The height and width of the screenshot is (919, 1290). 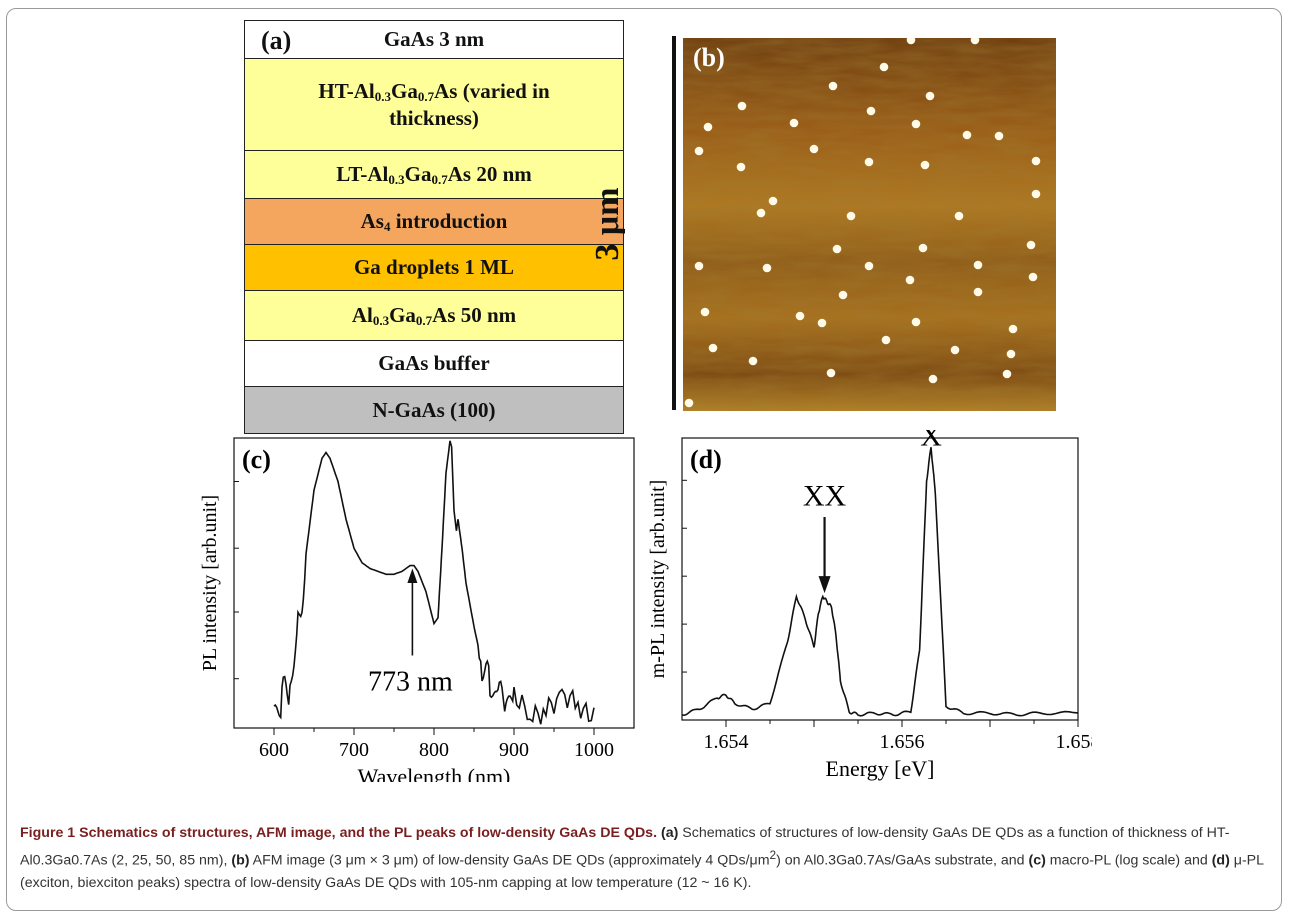 I want to click on annotation-label: X, so click(x=931, y=441).